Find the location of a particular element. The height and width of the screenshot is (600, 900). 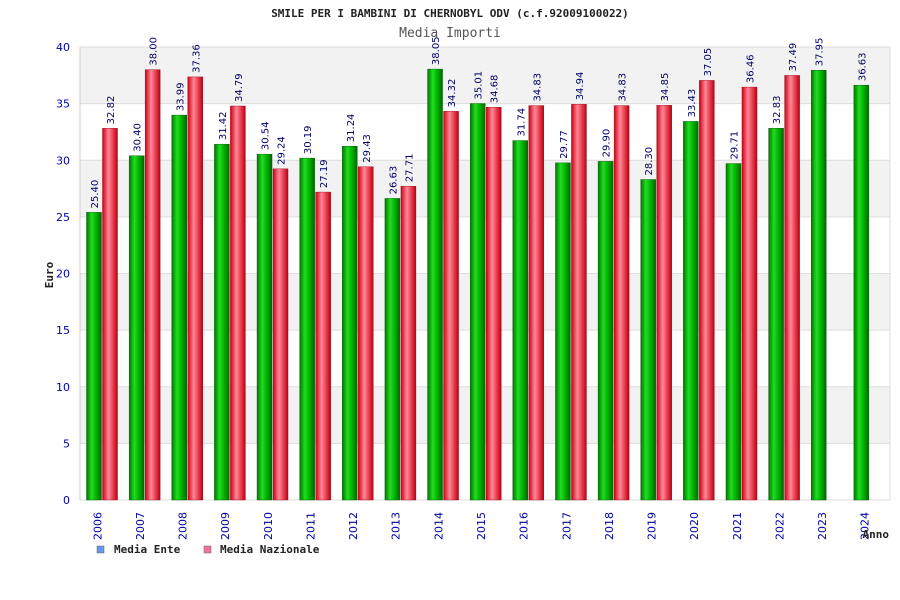

data-label: 29.90 is located at coordinates (607, 143).